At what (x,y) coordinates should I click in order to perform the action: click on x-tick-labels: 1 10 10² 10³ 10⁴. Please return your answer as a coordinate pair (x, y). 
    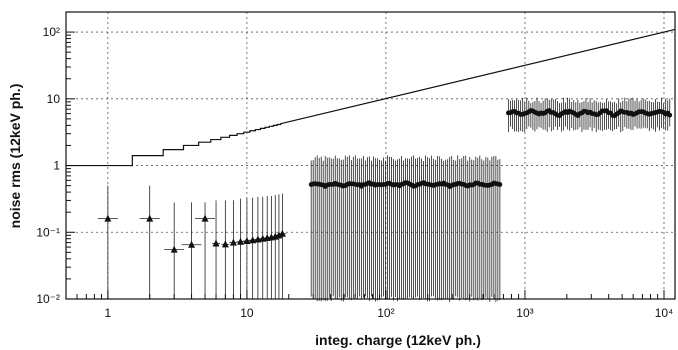
    Looking at the image, I should click on (389, 313).